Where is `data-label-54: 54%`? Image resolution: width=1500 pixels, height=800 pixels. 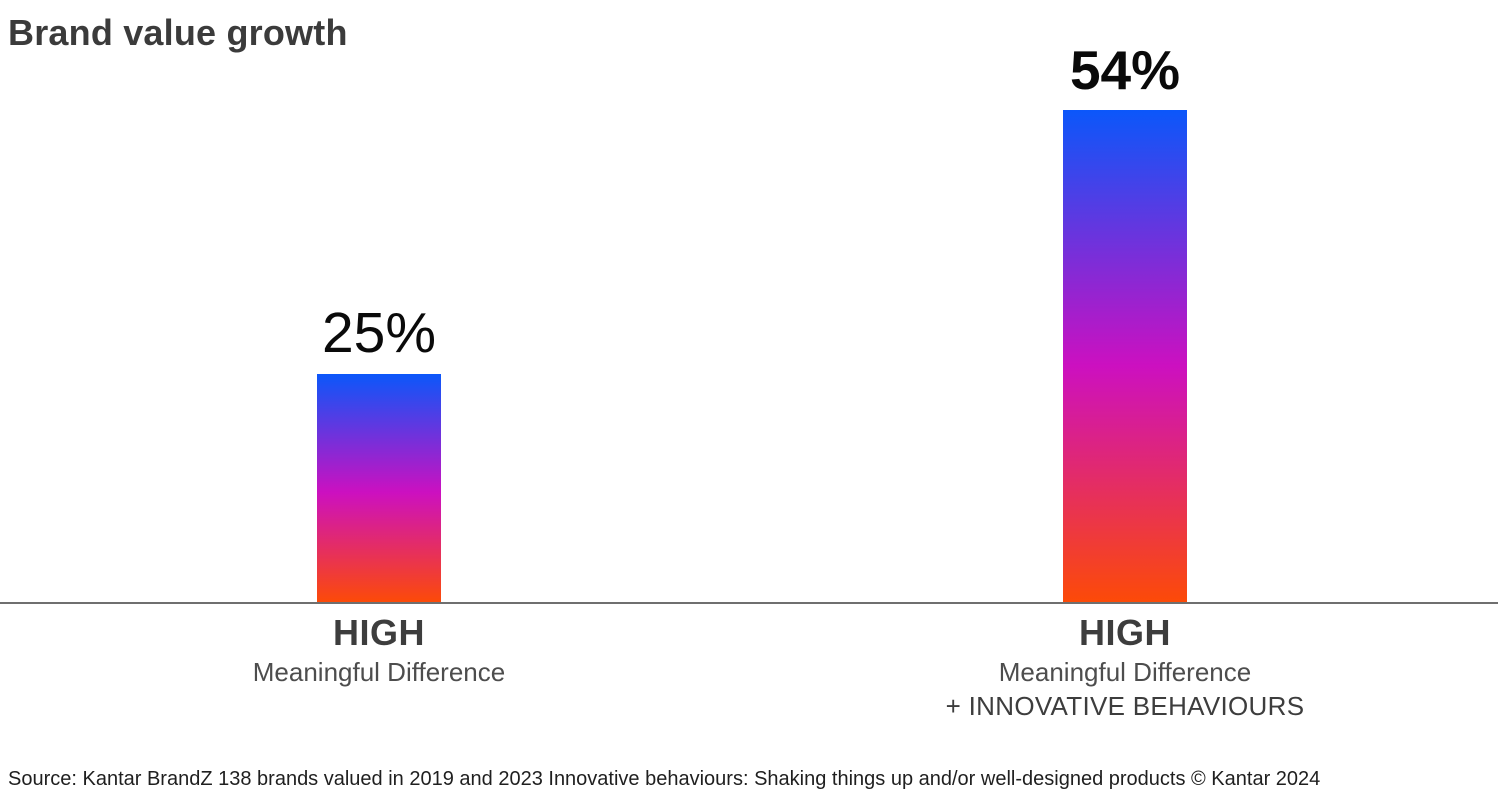 data-label-54: 54% is located at coordinates (1125, 70).